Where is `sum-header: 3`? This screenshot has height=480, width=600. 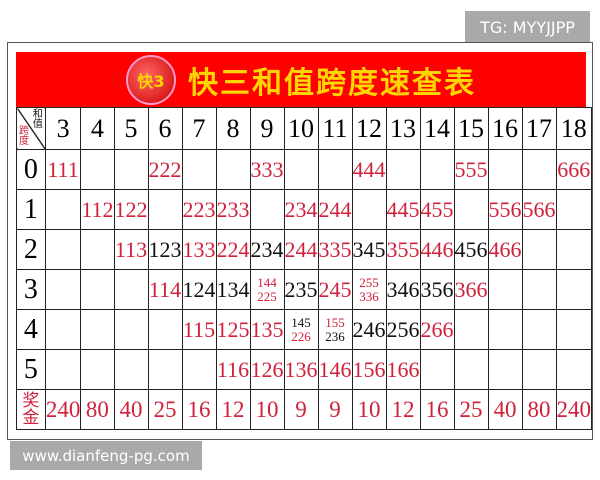
sum-header: 3 is located at coordinates (63, 128).